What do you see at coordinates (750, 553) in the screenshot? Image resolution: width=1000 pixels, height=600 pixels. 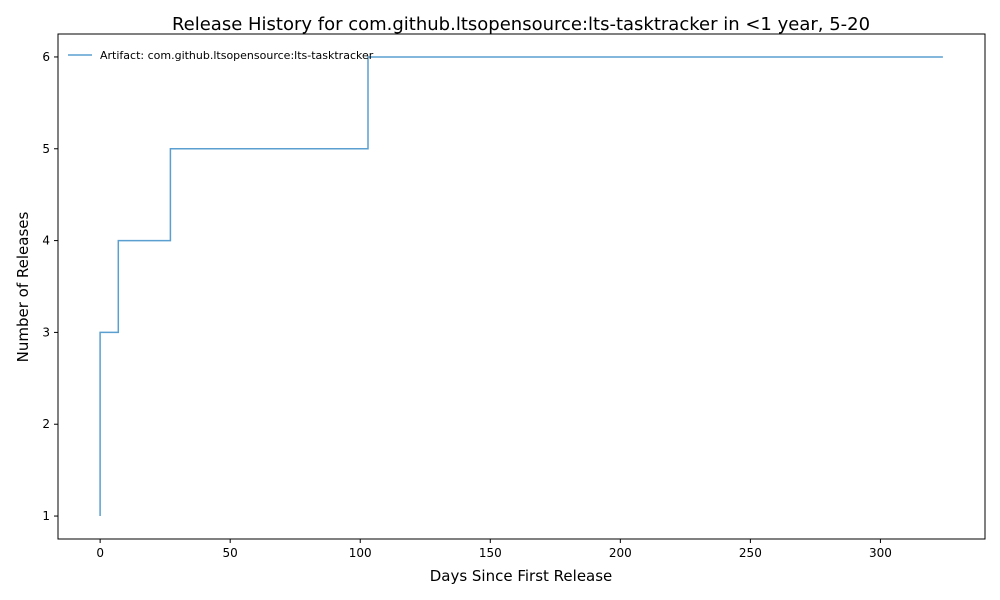 I see `x-tick-label: 250` at bounding box center [750, 553].